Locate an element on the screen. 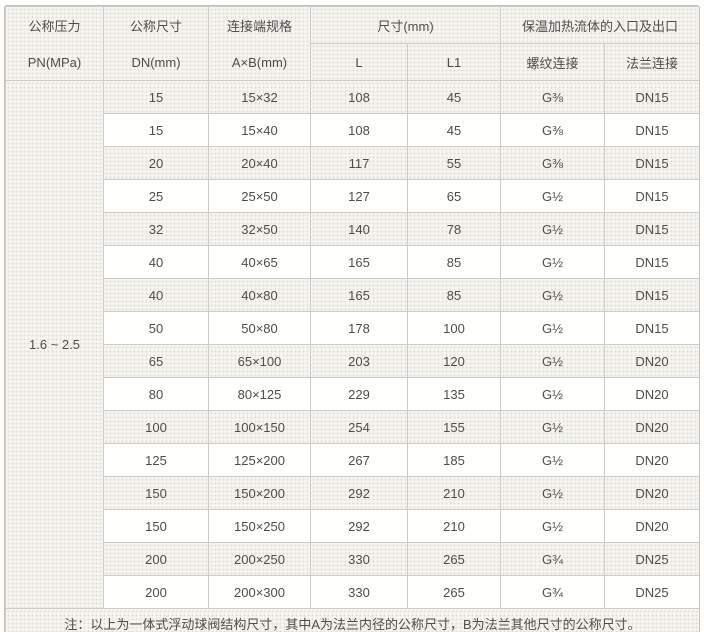  cell-l1: 120 is located at coordinates (454, 361).